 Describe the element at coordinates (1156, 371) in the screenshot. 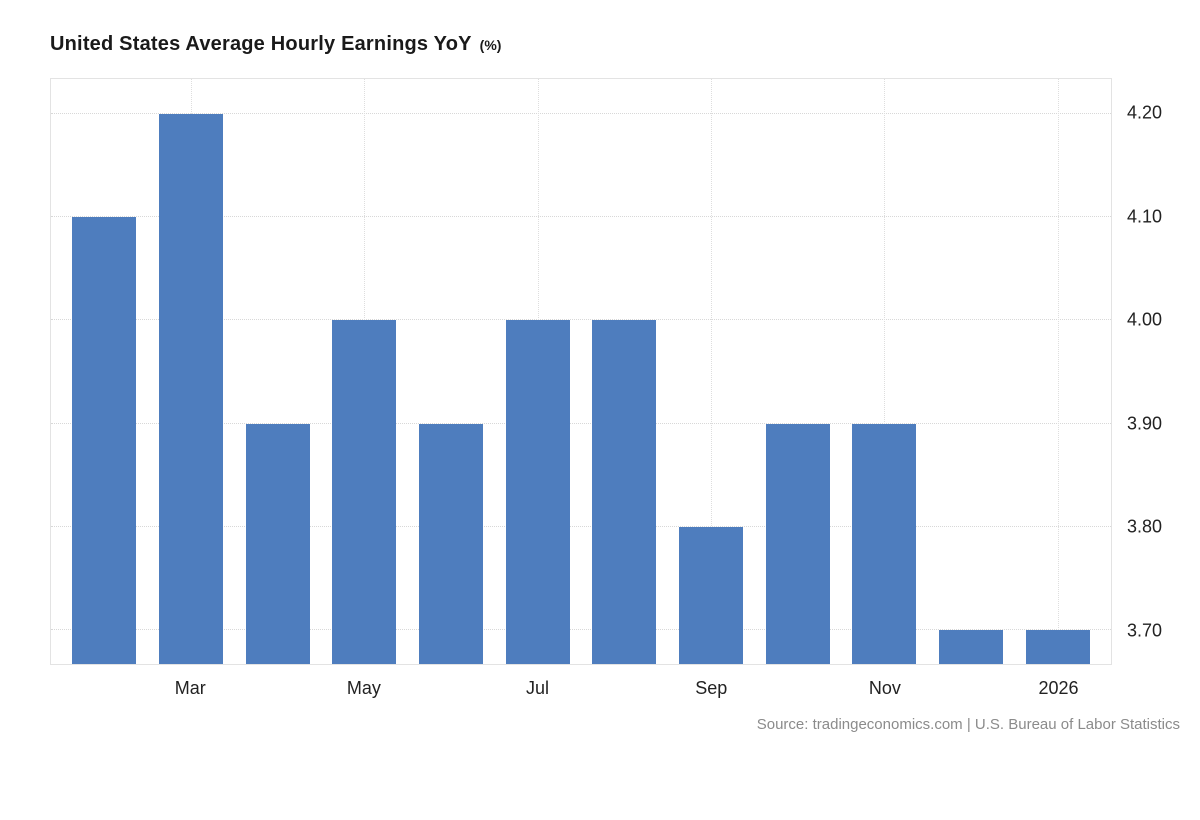

I see `y-axis-labels: 3.70 3.80 3.90 4.00 4.10 4.20` at that location.